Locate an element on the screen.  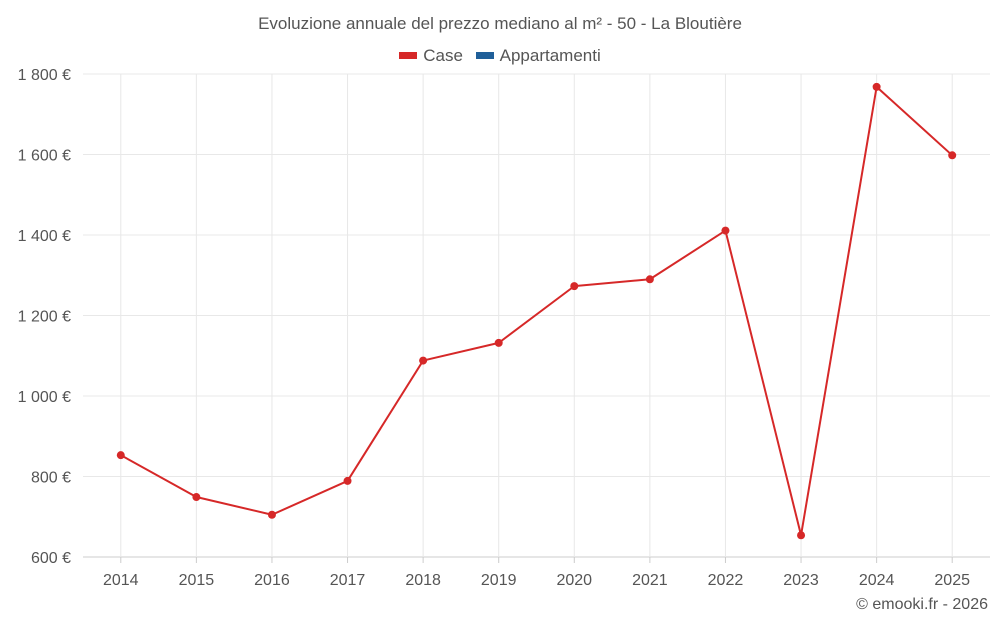
legend-item-case: Case is located at coordinates (431, 56).